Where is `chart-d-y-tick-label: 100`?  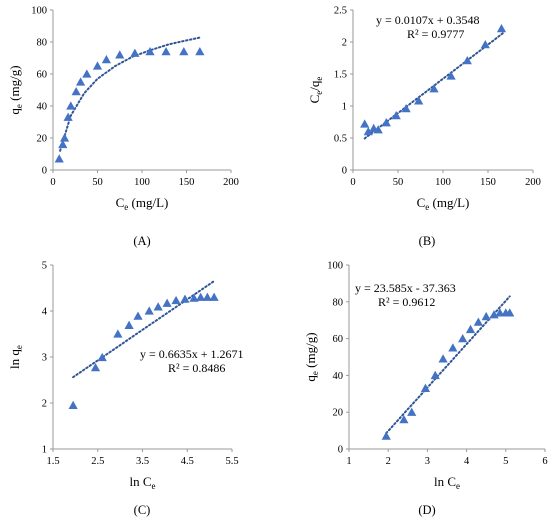 chart-d-y-tick-label: 100 is located at coordinates (335, 266).